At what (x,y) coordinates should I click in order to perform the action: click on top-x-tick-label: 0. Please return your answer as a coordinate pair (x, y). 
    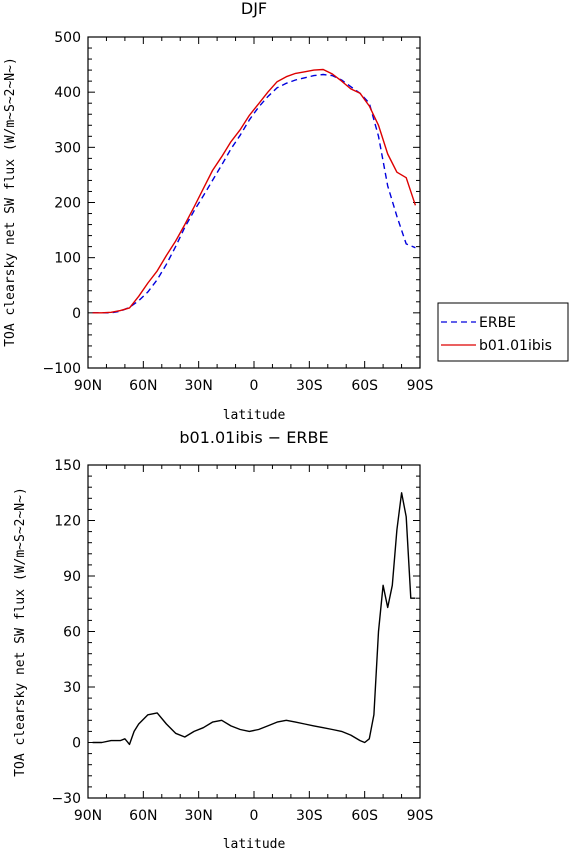
    Looking at the image, I should click on (254, 386).